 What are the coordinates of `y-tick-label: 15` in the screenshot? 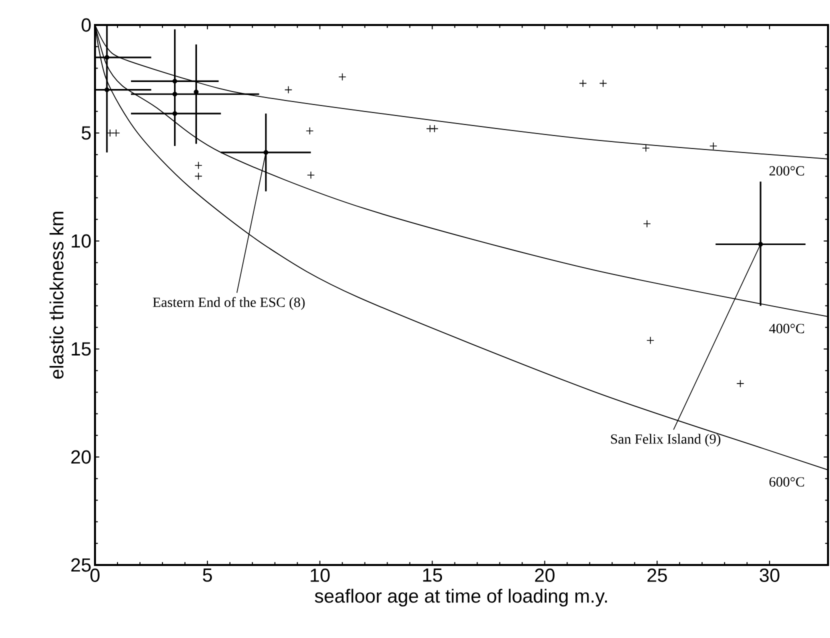 It's located at (81, 349).